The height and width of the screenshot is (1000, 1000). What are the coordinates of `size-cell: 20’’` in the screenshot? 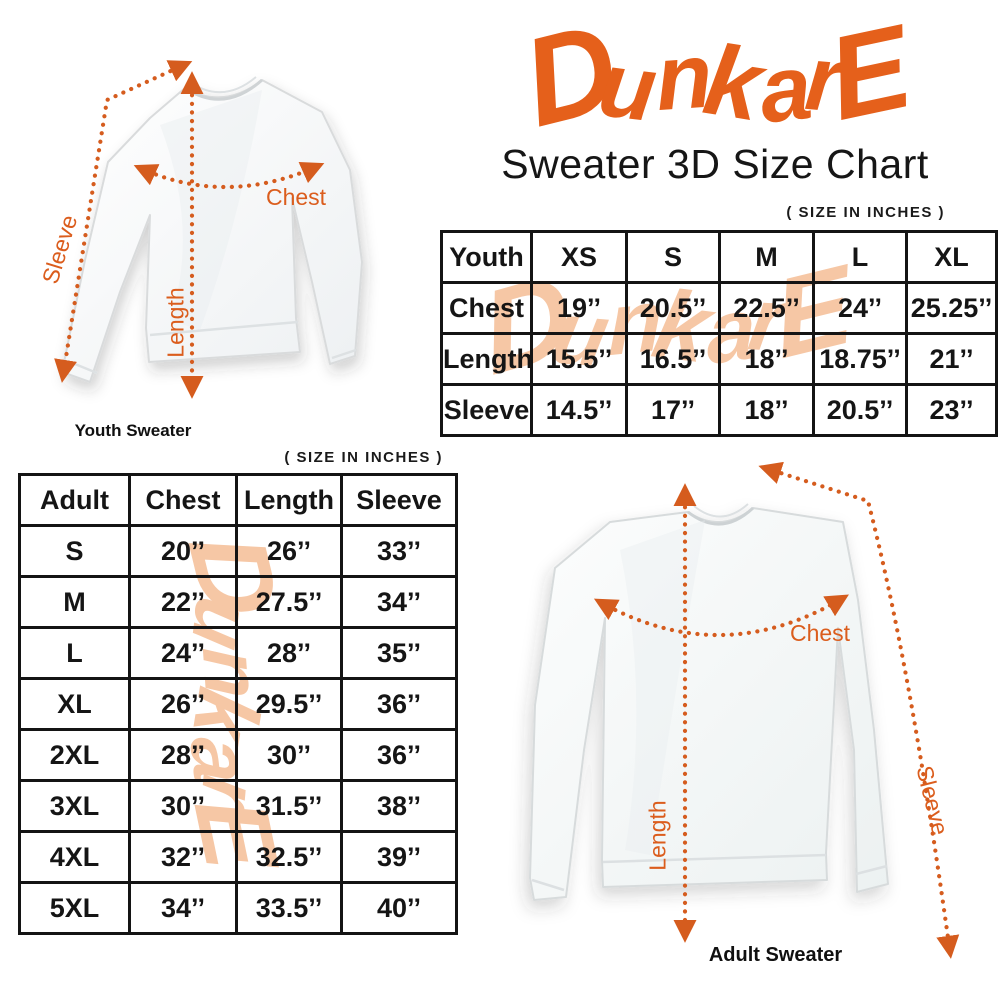 It's located at (183, 551).